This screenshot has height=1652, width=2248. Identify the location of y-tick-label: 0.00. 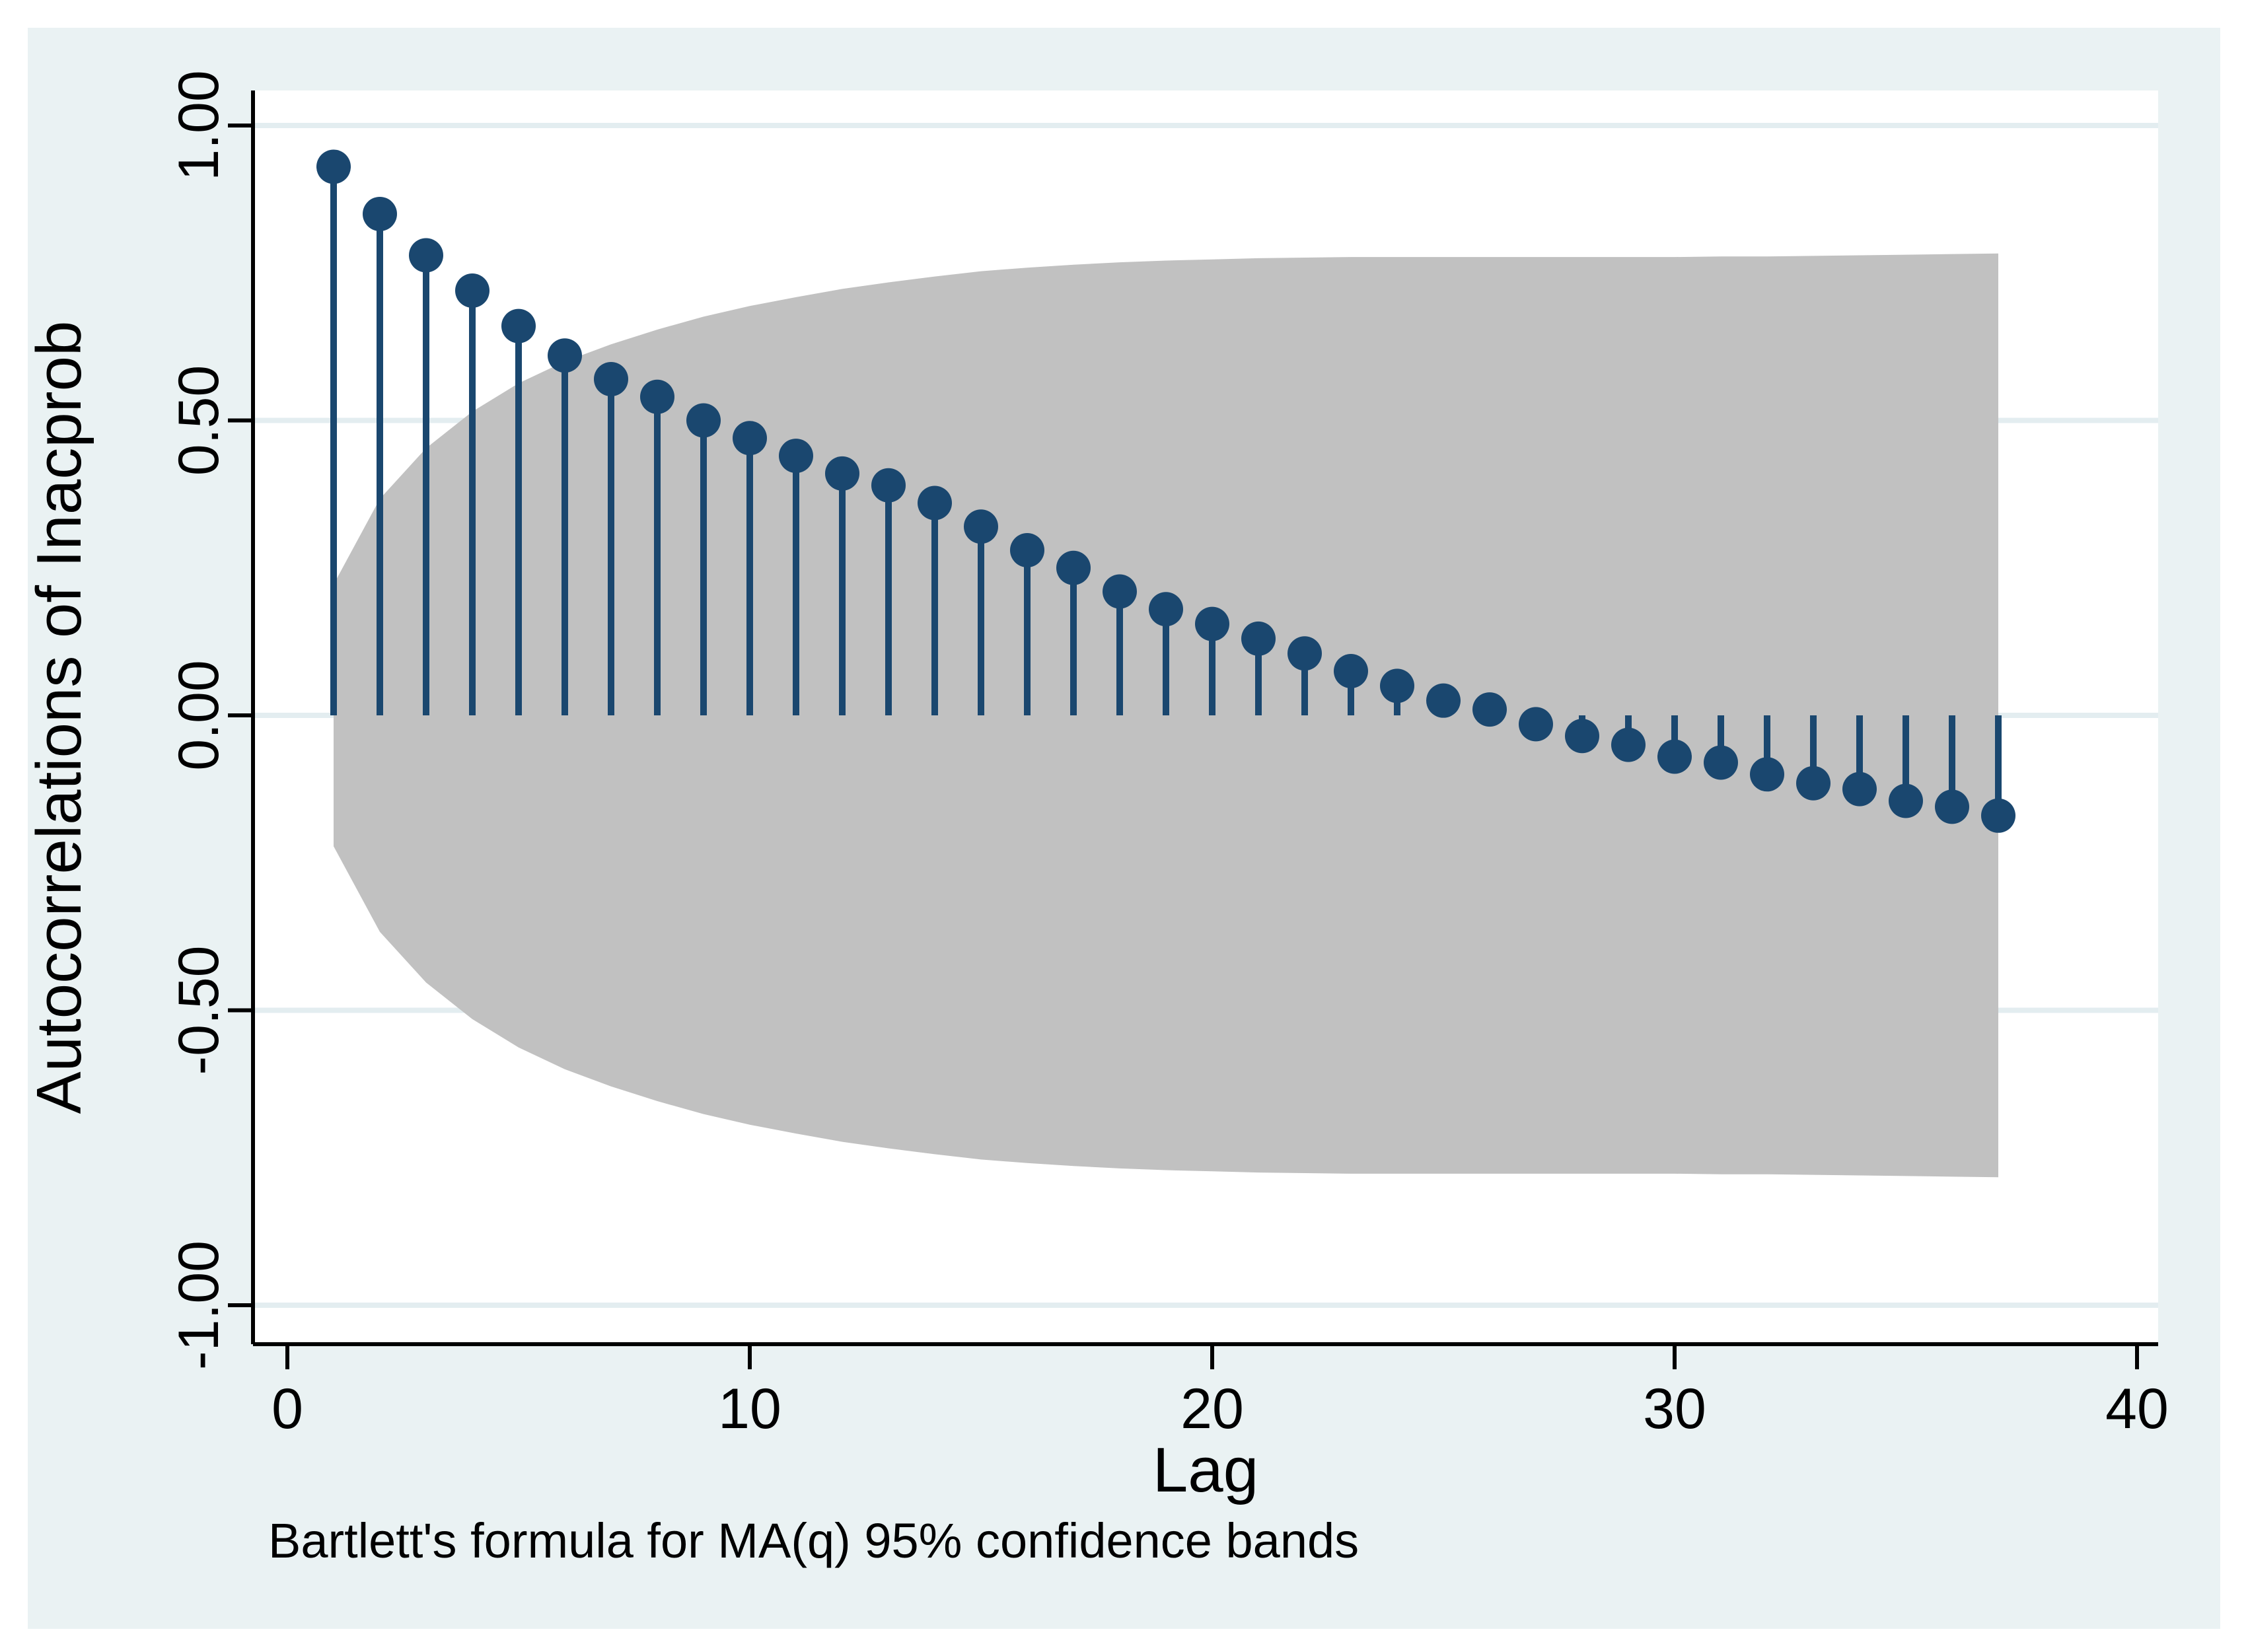
(199, 715).